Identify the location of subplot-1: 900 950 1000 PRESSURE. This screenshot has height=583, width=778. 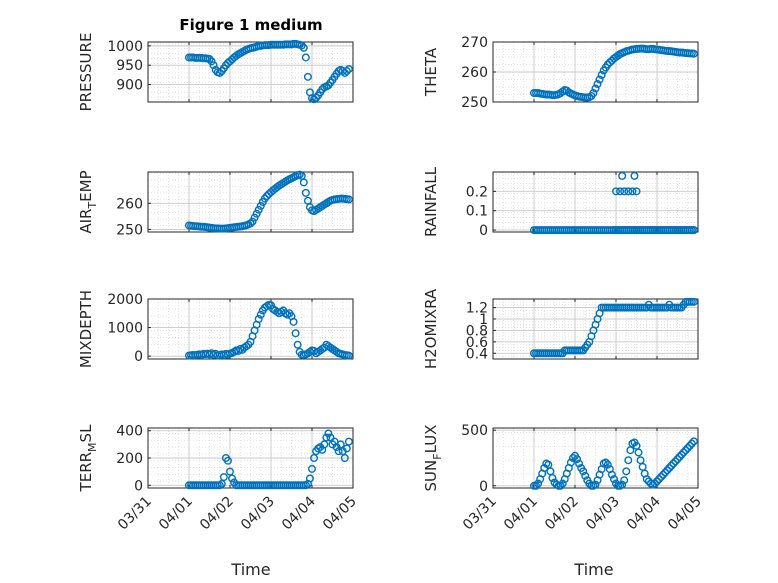
(215, 72).